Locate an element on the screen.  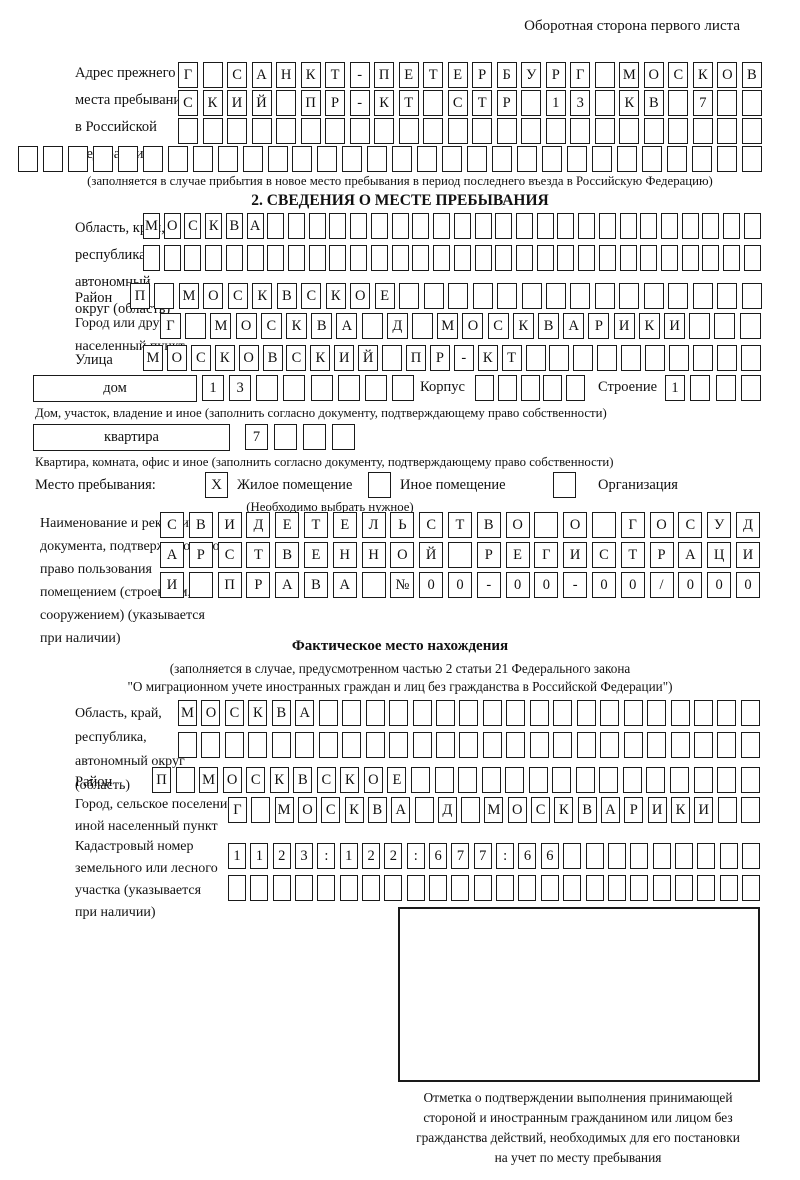
char-cell: Р is located at coordinates (200, 555).